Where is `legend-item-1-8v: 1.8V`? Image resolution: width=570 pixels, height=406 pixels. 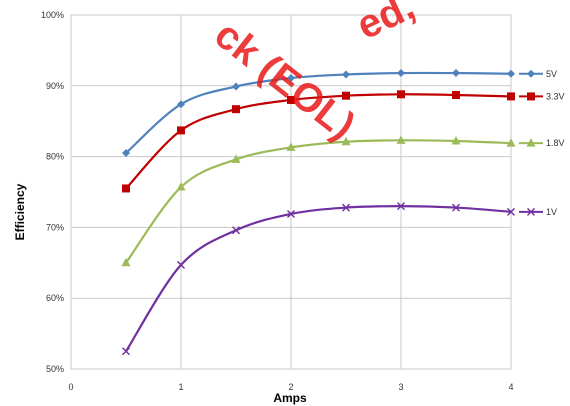 legend-item-1-8v: 1.8V is located at coordinates (542, 143).